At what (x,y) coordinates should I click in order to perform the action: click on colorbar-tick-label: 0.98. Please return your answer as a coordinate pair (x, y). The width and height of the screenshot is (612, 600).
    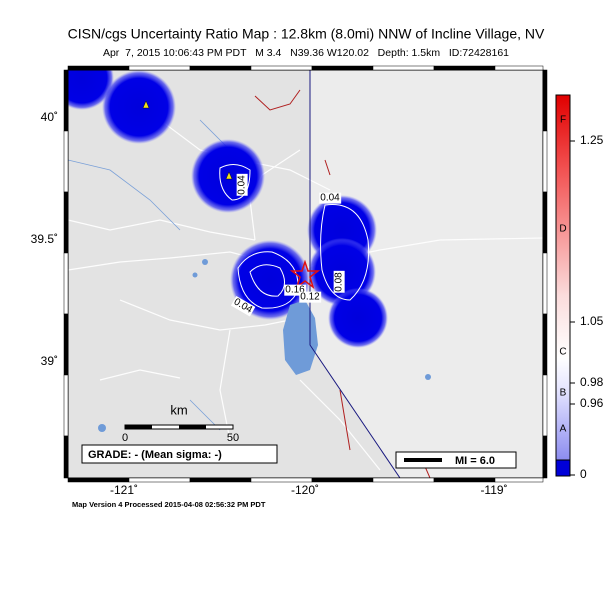
    Looking at the image, I should click on (592, 382).